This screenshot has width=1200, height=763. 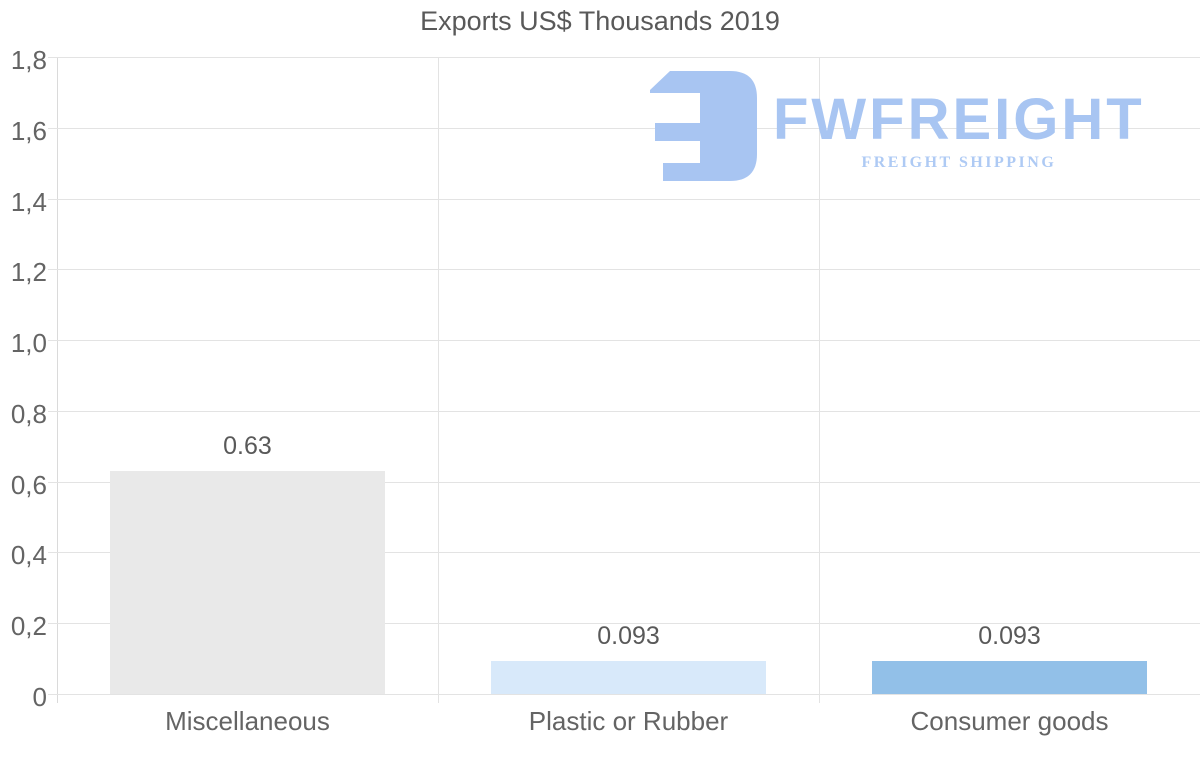 What do you see at coordinates (28, 413) in the screenshot?
I see `ytick-label: 0,8` at bounding box center [28, 413].